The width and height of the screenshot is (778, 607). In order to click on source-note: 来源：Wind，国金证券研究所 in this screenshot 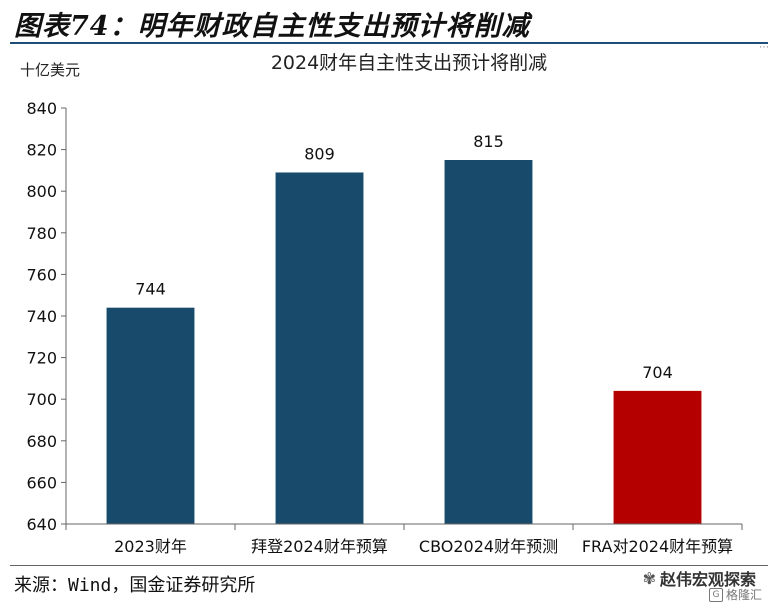, I will do `click(135, 585)`.